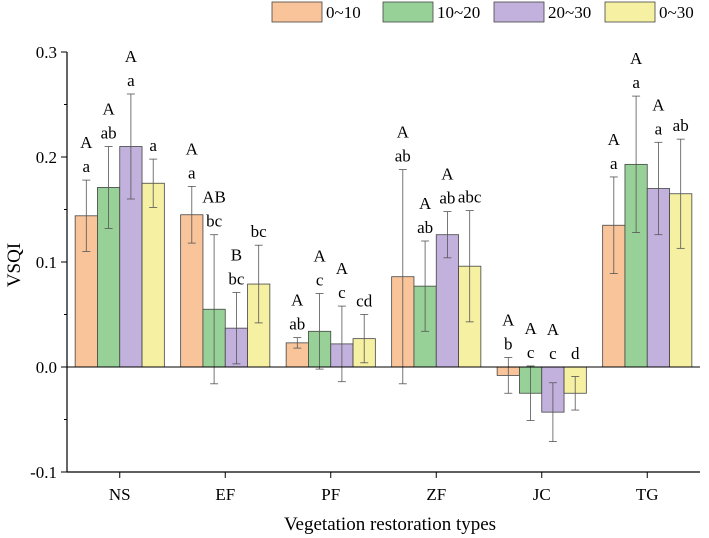 This screenshot has height=538, width=709. I want to click on y-tick-label: 0.0, so click(46, 367).